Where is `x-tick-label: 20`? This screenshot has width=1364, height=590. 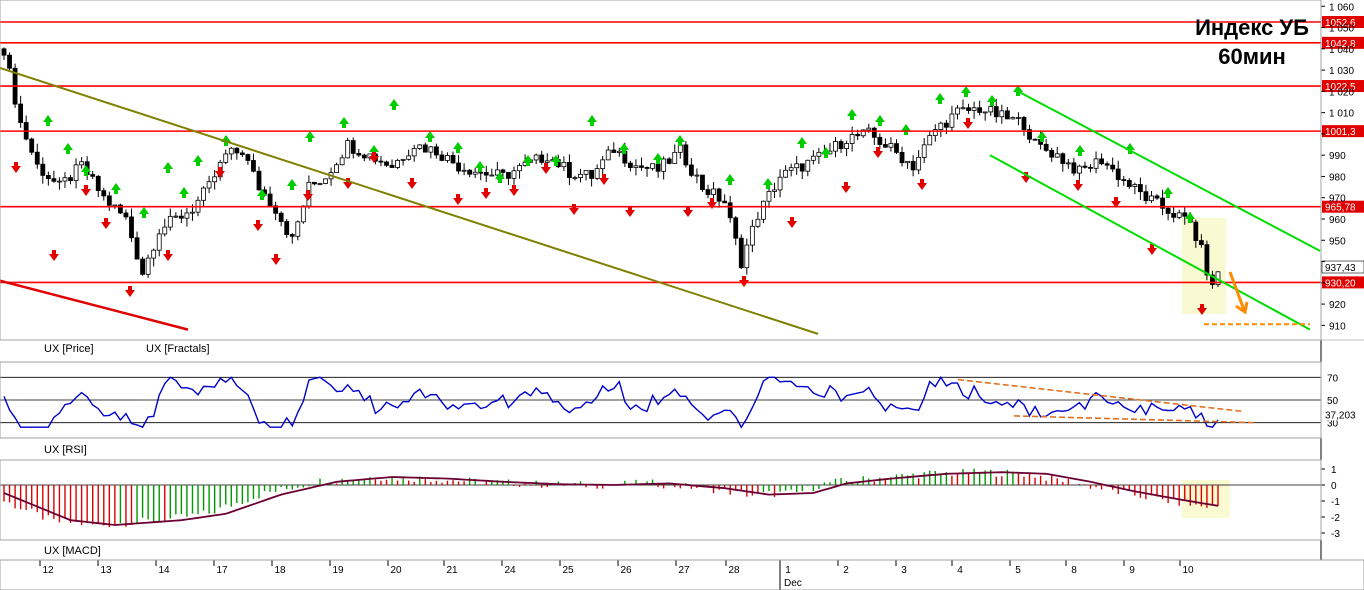
x-tick-label: 20 is located at coordinates (396, 570).